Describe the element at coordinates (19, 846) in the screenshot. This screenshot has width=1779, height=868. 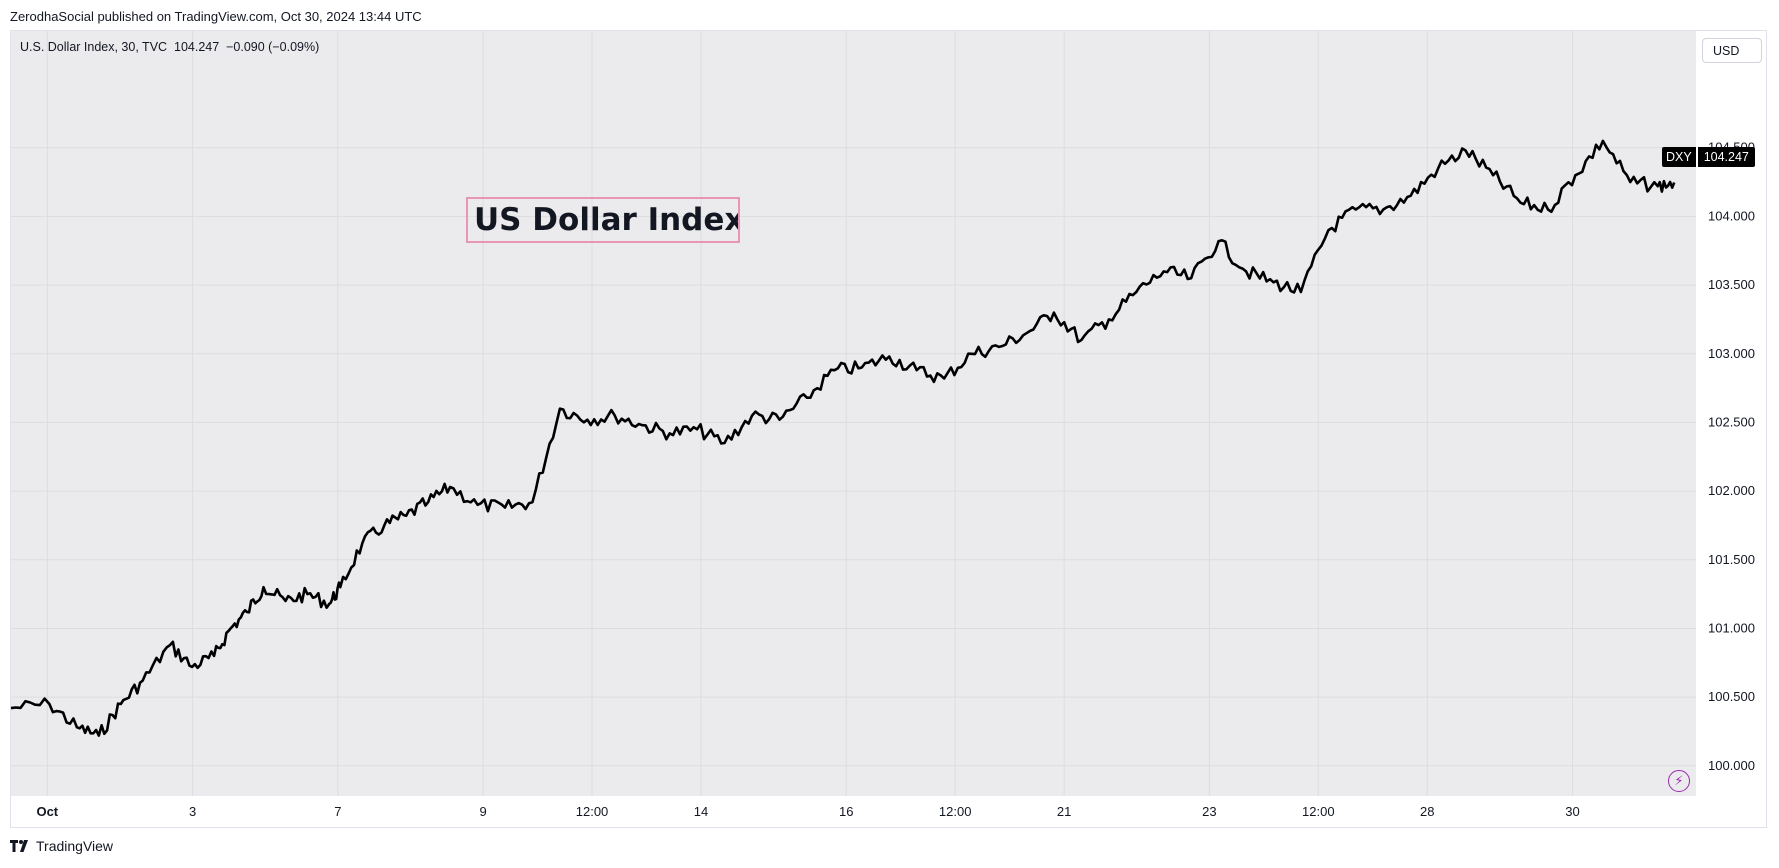
I see `tradingview-logo-icon` at that location.